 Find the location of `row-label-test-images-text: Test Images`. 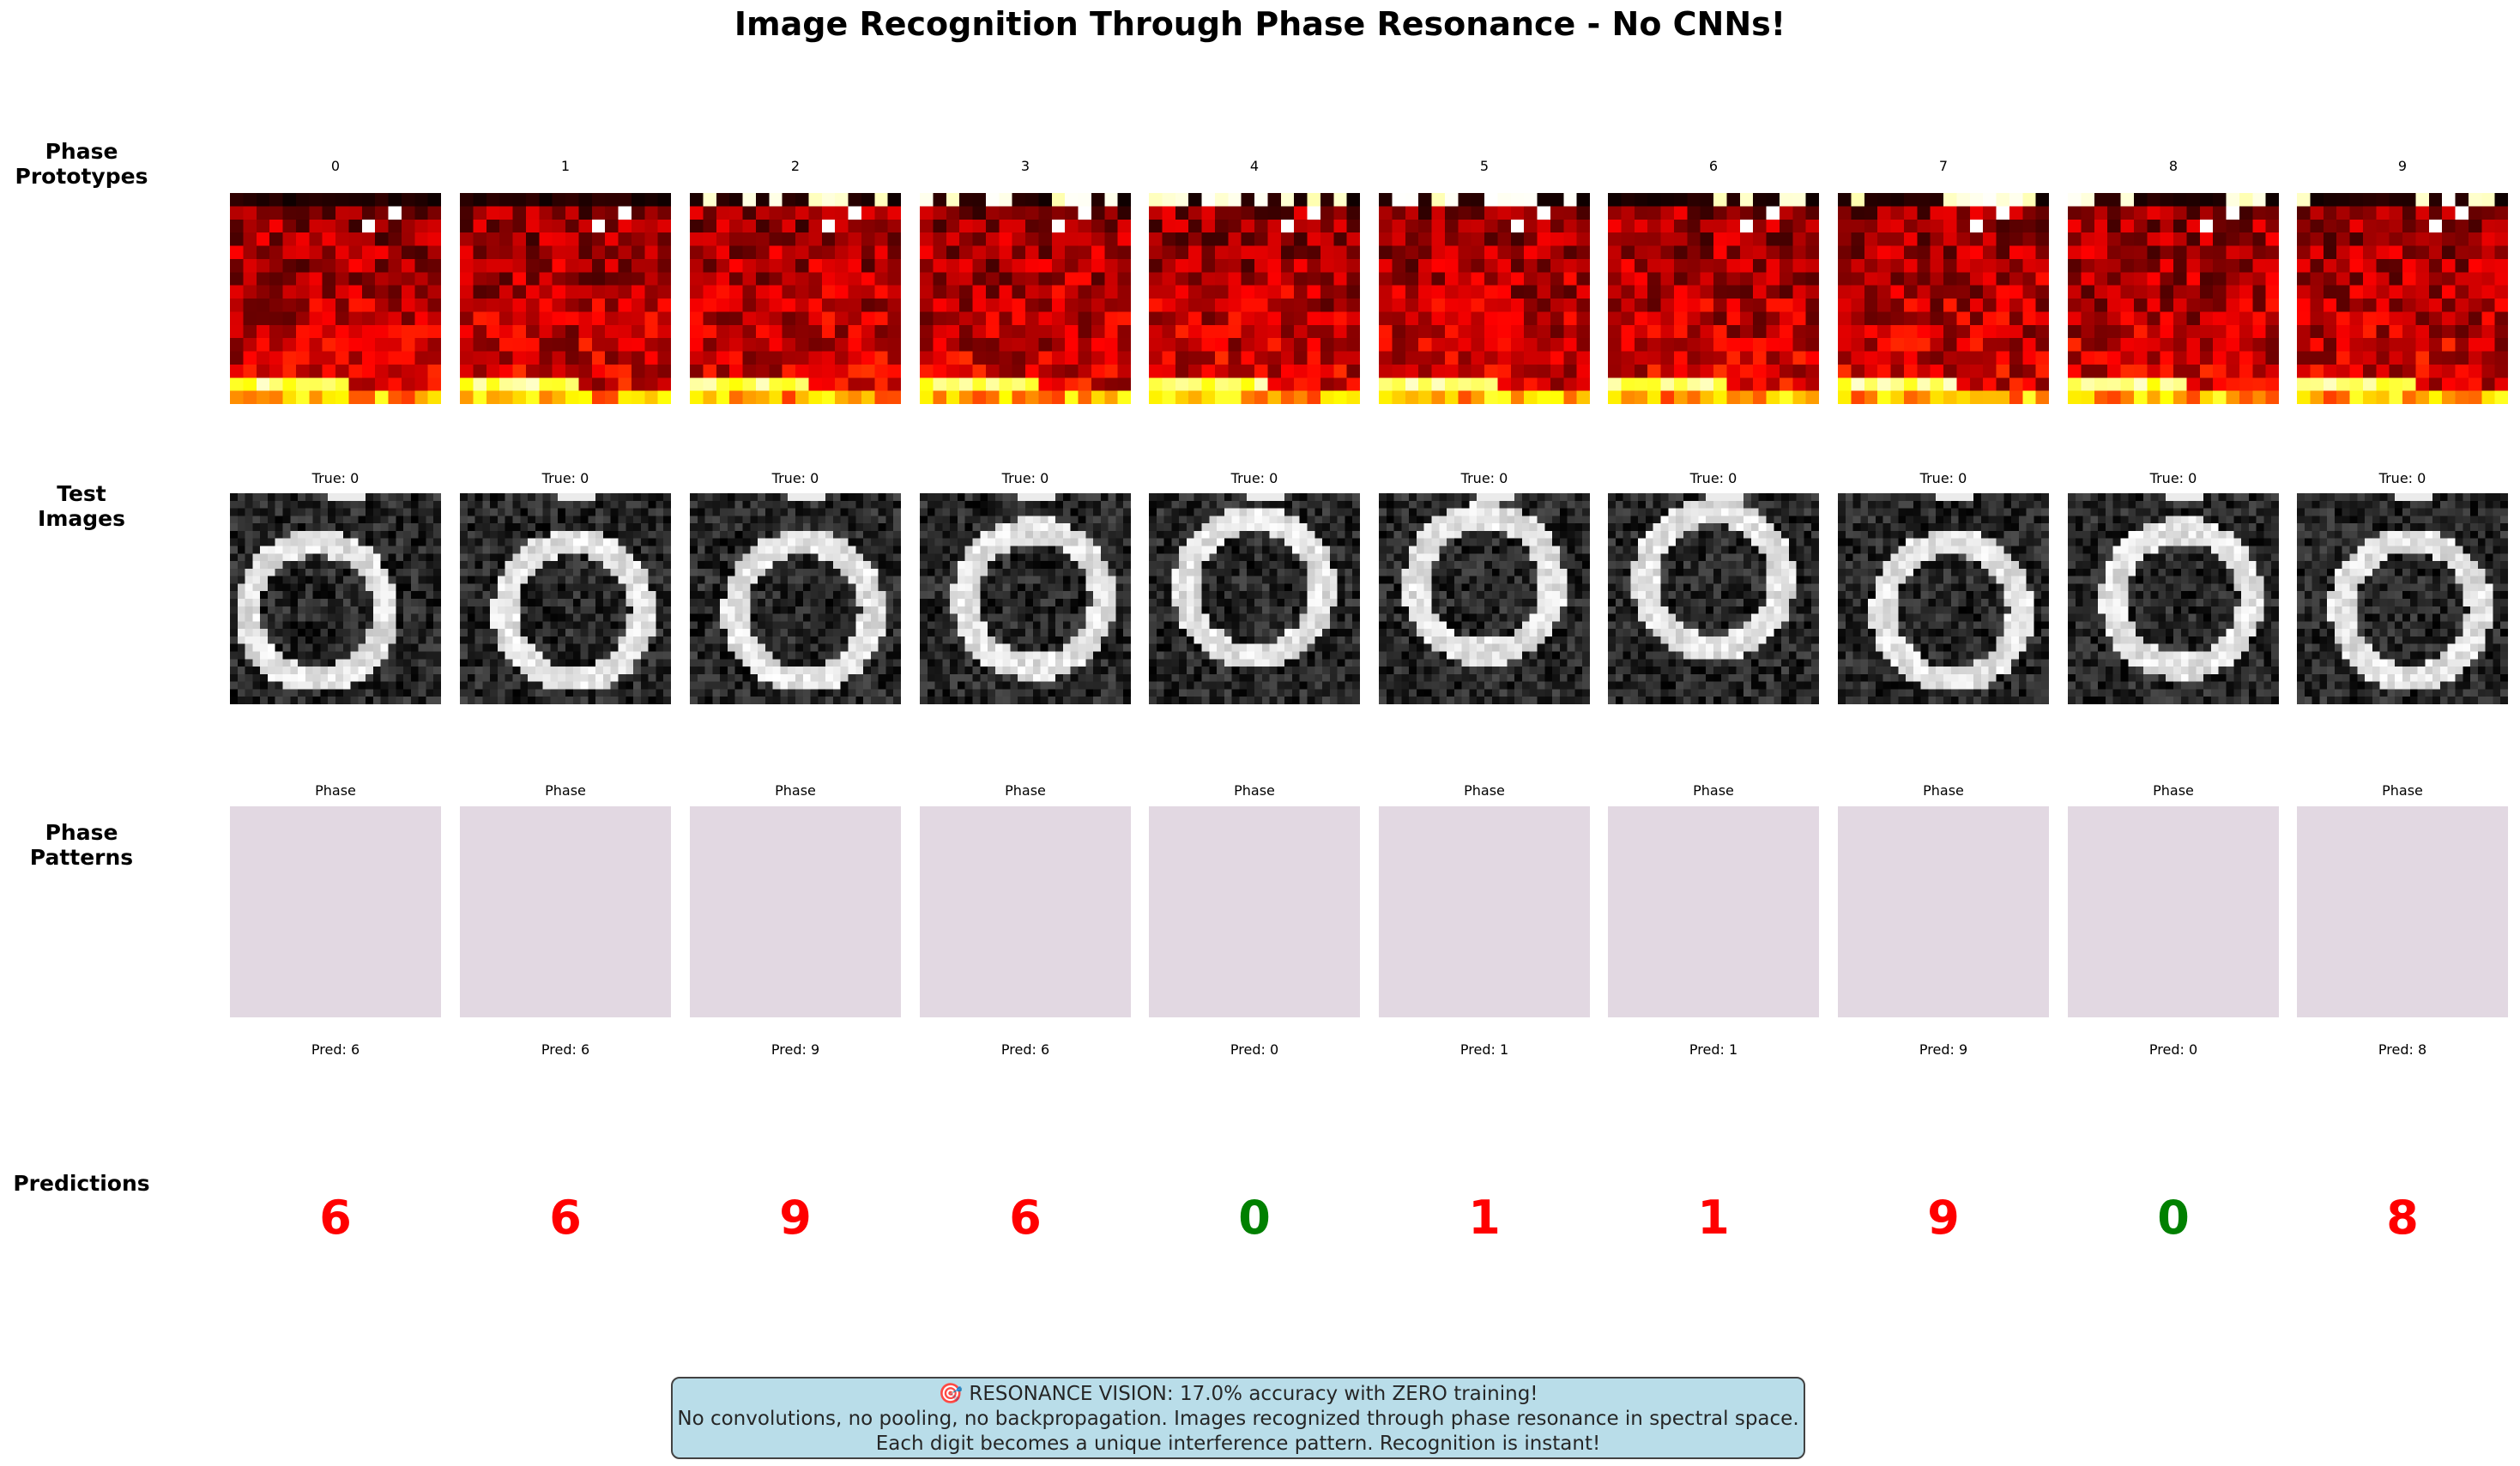

row-label-test-images-text: Test Images is located at coordinates (81, 506).